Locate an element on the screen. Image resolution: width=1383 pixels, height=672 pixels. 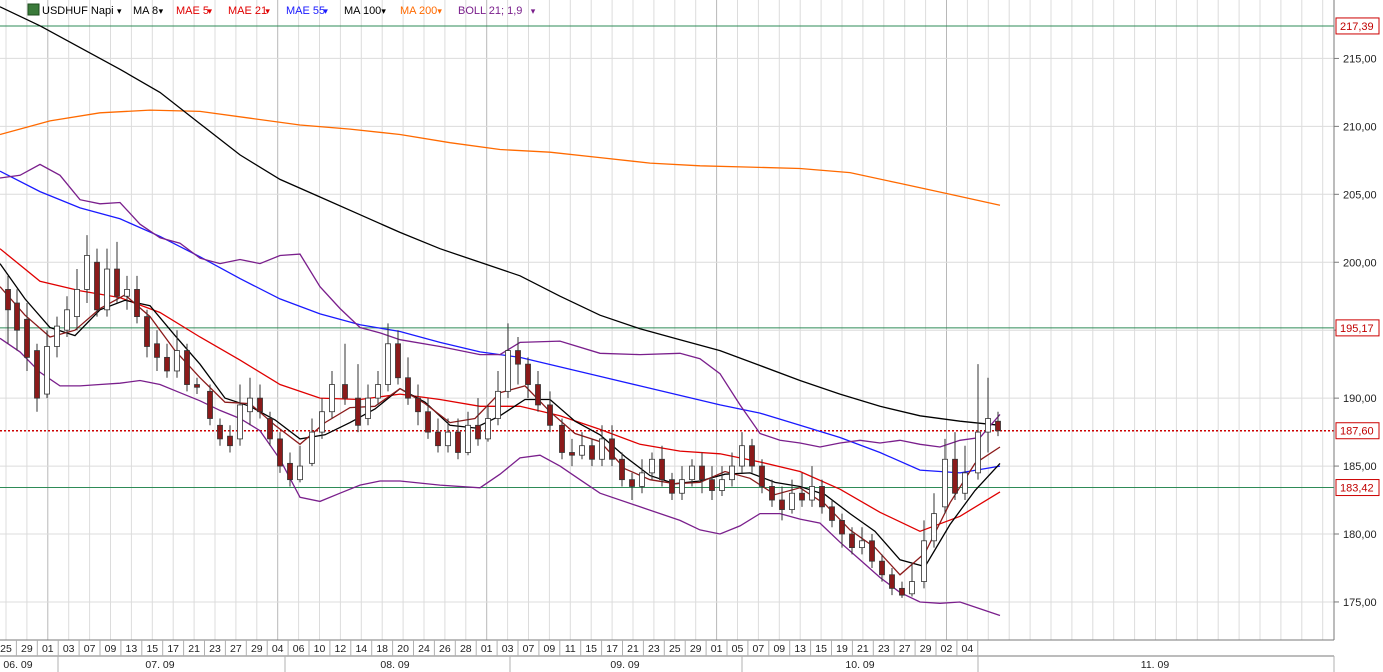
y-tick-label: 180,00 is located at coordinates (1360, 535).